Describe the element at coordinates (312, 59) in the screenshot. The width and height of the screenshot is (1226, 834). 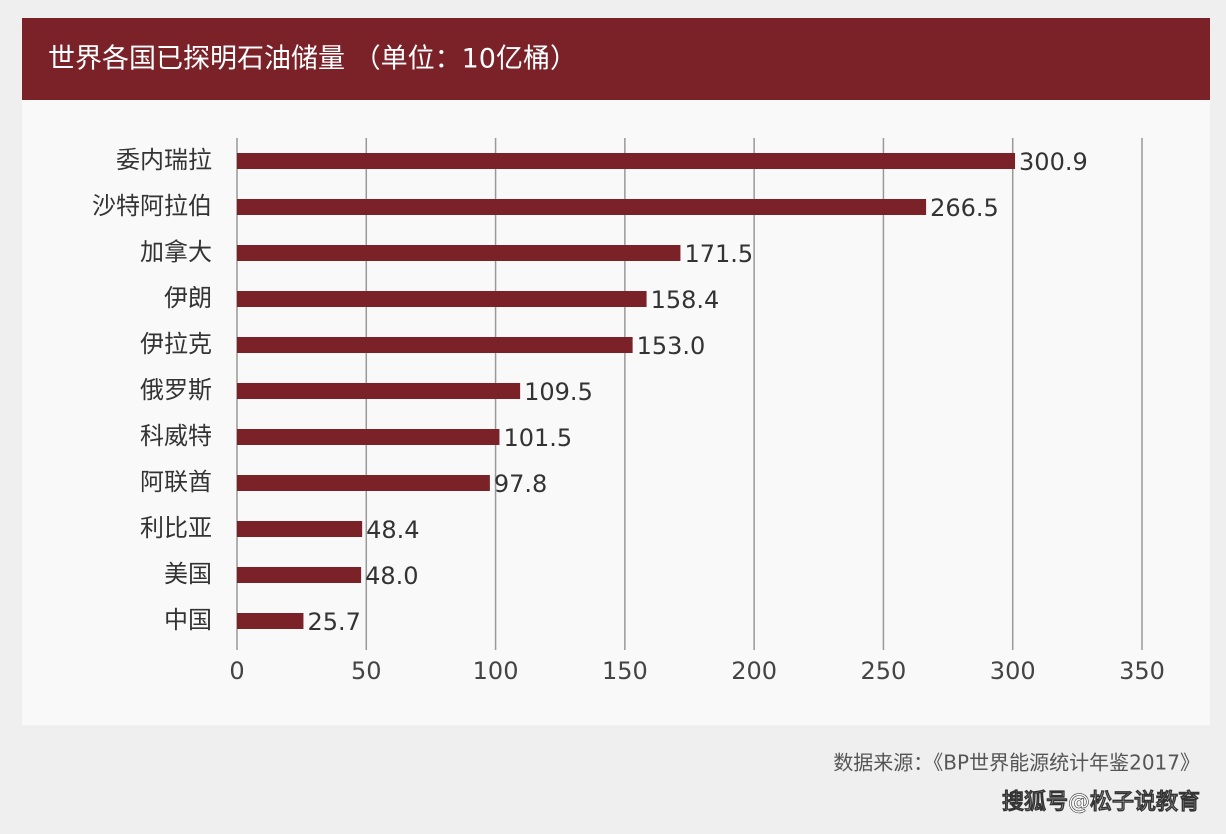
I see `chart-title: 世界各国已探明石油储量 （单位：10亿桶）` at that location.